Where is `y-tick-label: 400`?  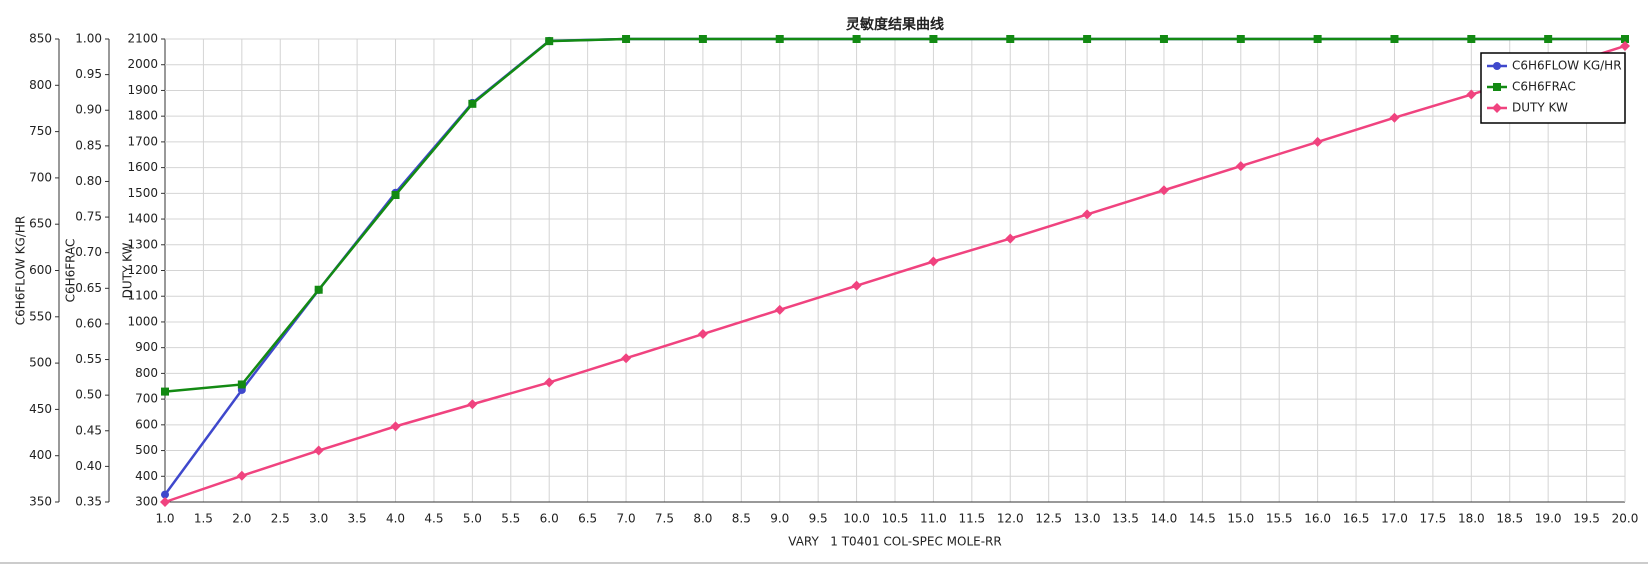
y-tick-label: 400 is located at coordinates (146, 476).